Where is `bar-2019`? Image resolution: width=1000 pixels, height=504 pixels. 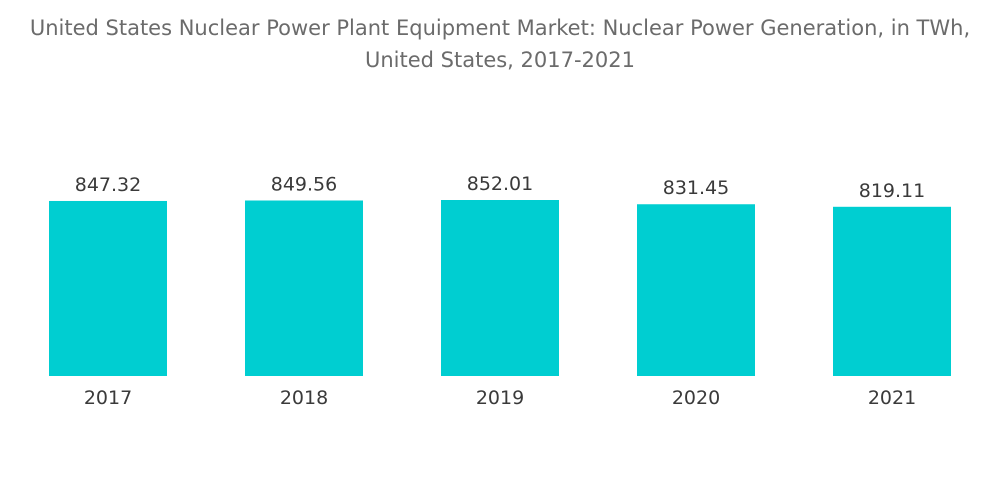
bar-2019 is located at coordinates (500, 288).